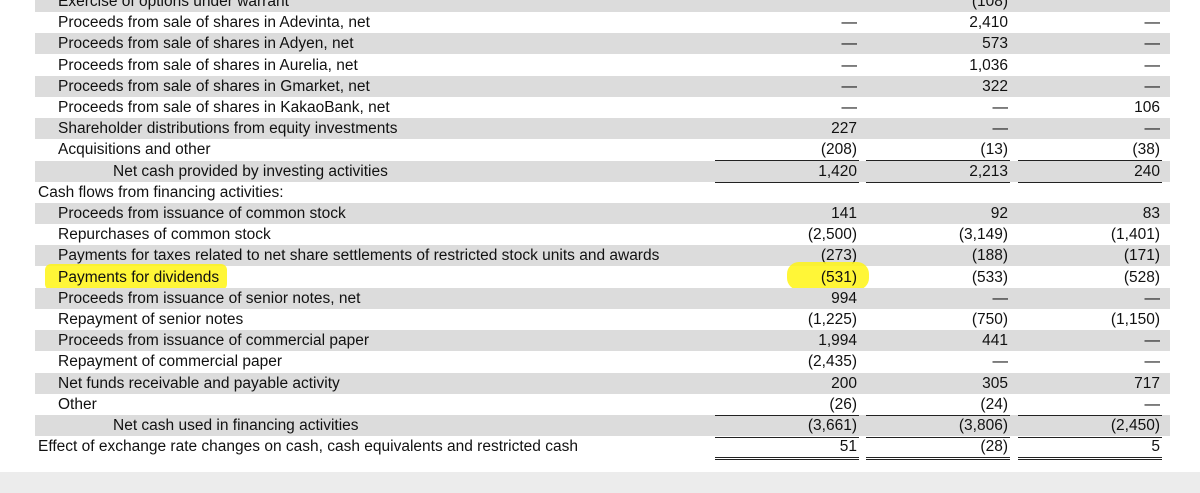 The image size is (1200, 493). I want to click on cell-value: (2,450), so click(1135, 425).